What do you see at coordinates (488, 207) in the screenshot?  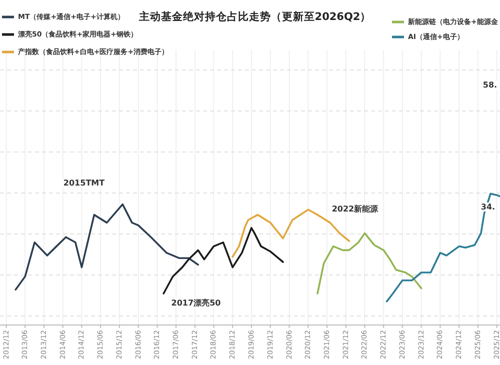 I see `annotation: 34.` at bounding box center [488, 207].